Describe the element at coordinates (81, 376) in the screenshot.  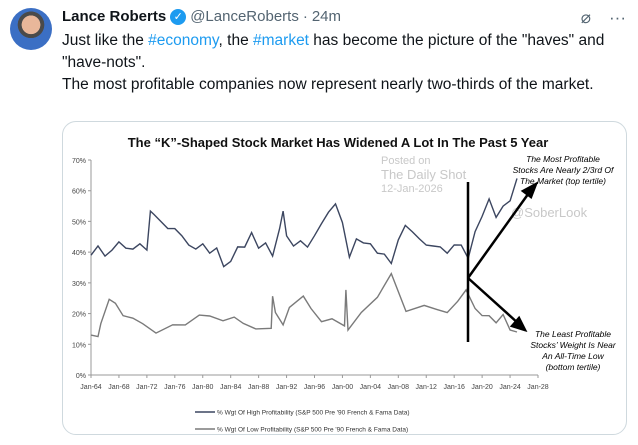
I see `y-tick-label: 0%` at that location.